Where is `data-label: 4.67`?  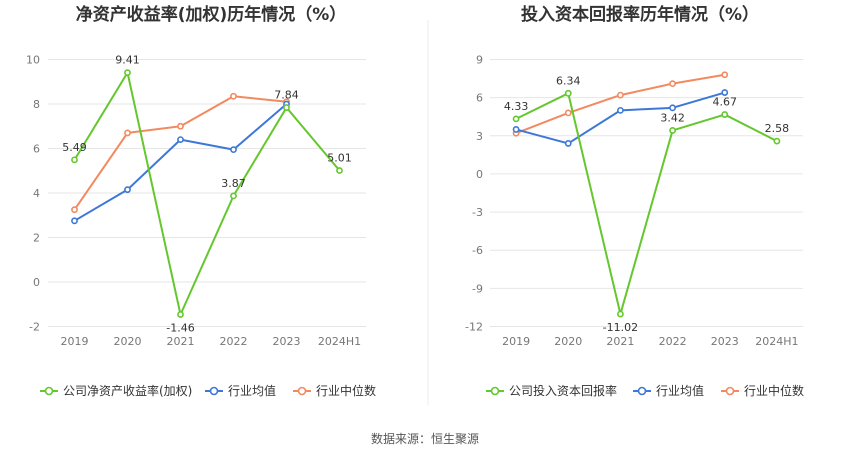
data-label: 4.67 is located at coordinates (725, 102).